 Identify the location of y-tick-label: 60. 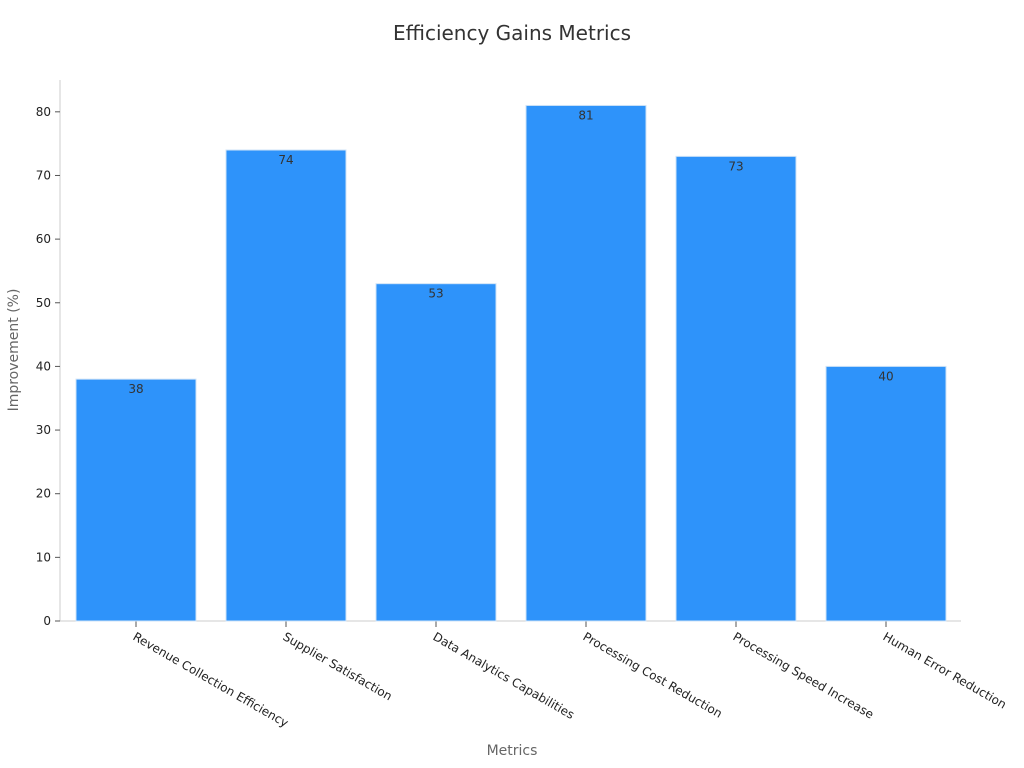
(43, 239).